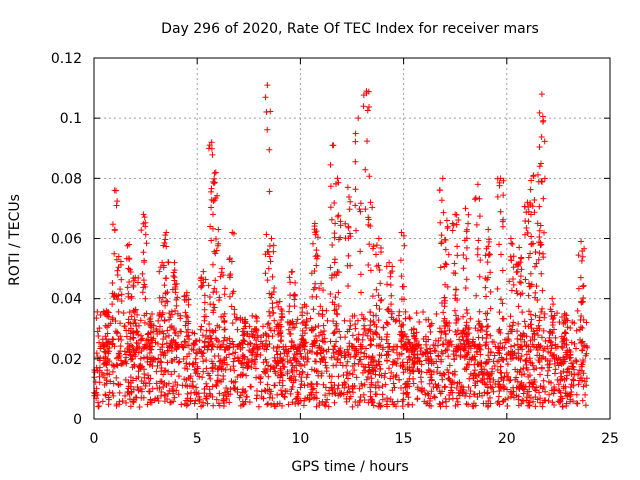  I want to click on x-tick-label: 0, so click(94, 439).